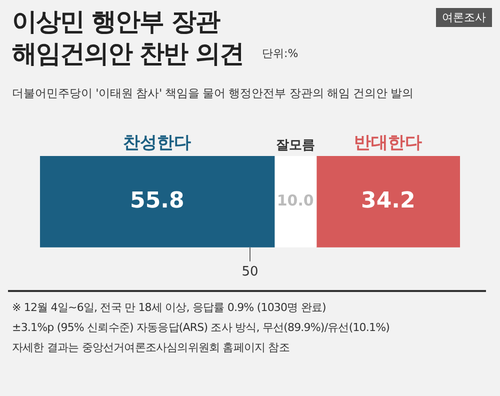 Image resolution: width=500 pixels, height=396 pixels. I want to click on series-label: 찬성한다, so click(157, 142).